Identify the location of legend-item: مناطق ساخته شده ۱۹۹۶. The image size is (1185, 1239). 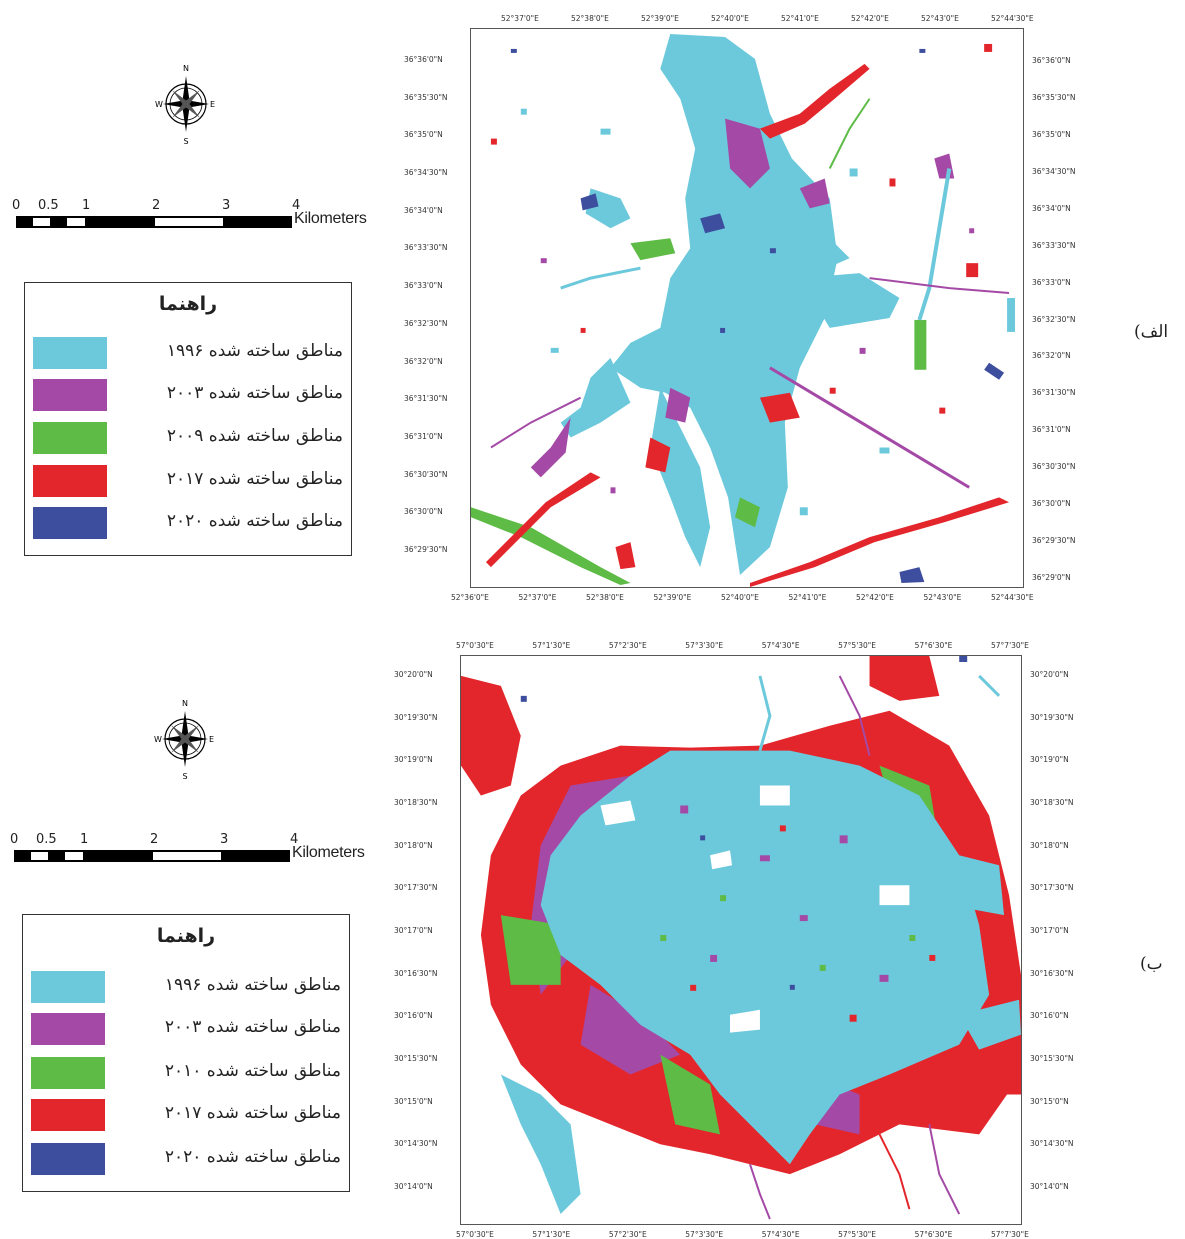
(188, 353).